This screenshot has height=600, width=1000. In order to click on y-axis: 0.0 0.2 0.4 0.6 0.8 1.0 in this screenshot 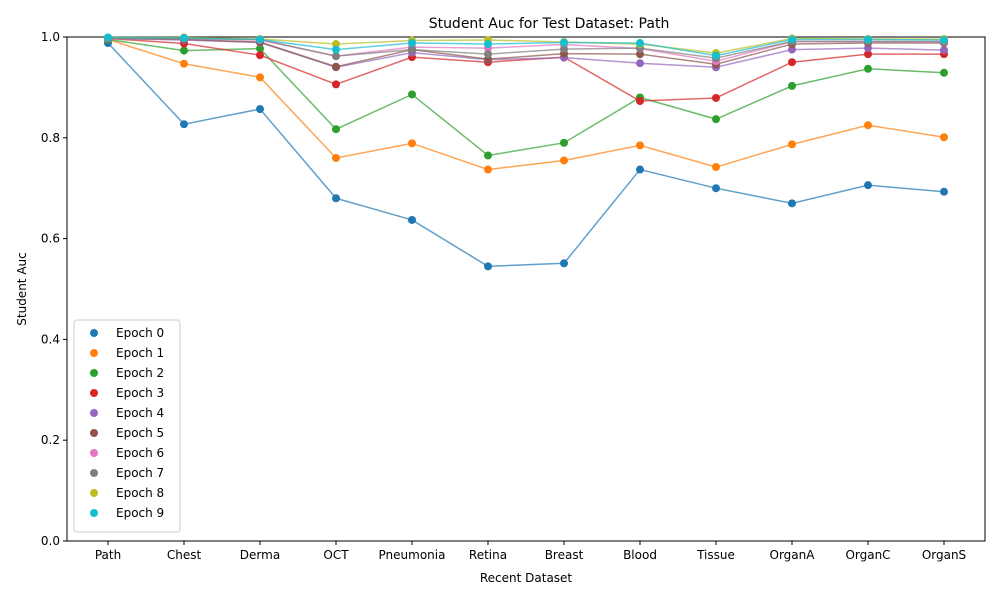, I will do `click(54, 289)`.